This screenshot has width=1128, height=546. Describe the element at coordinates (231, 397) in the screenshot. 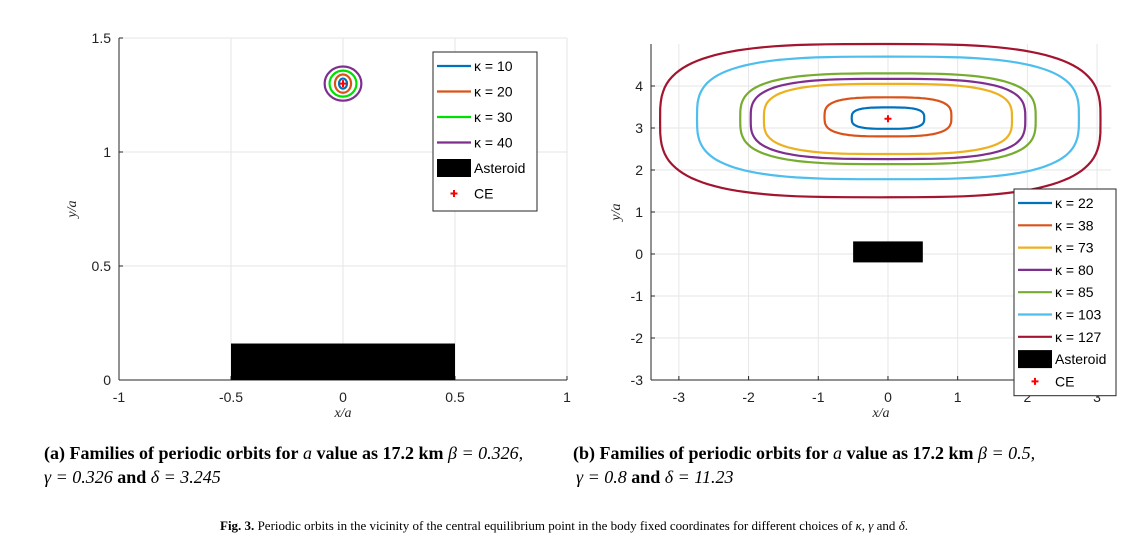

I see `x-tick-label: -0.5` at that location.